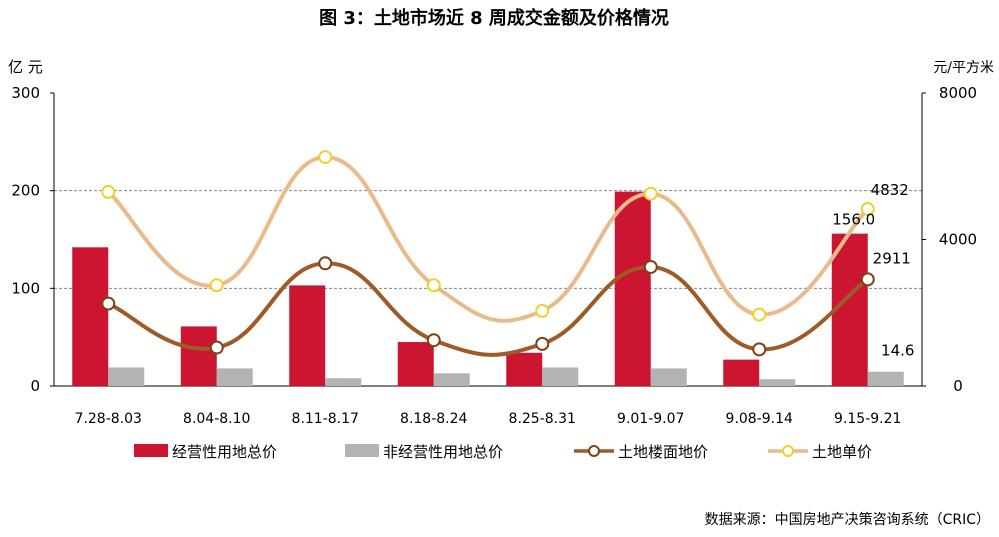 This screenshot has height=537, width=999. What do you see at coordinates (488, 309) in the screenshot?
I see `floor-price-line` at bounding box center [488, 309].